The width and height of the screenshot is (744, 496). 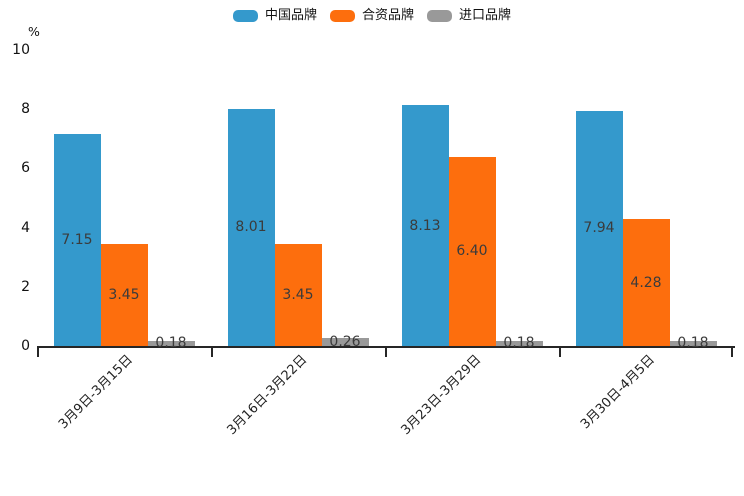 What do you see at coordinates (387, 15) in the screenshot?
I see `legend-label: 合资品牌` at bounding box center [387, 15].